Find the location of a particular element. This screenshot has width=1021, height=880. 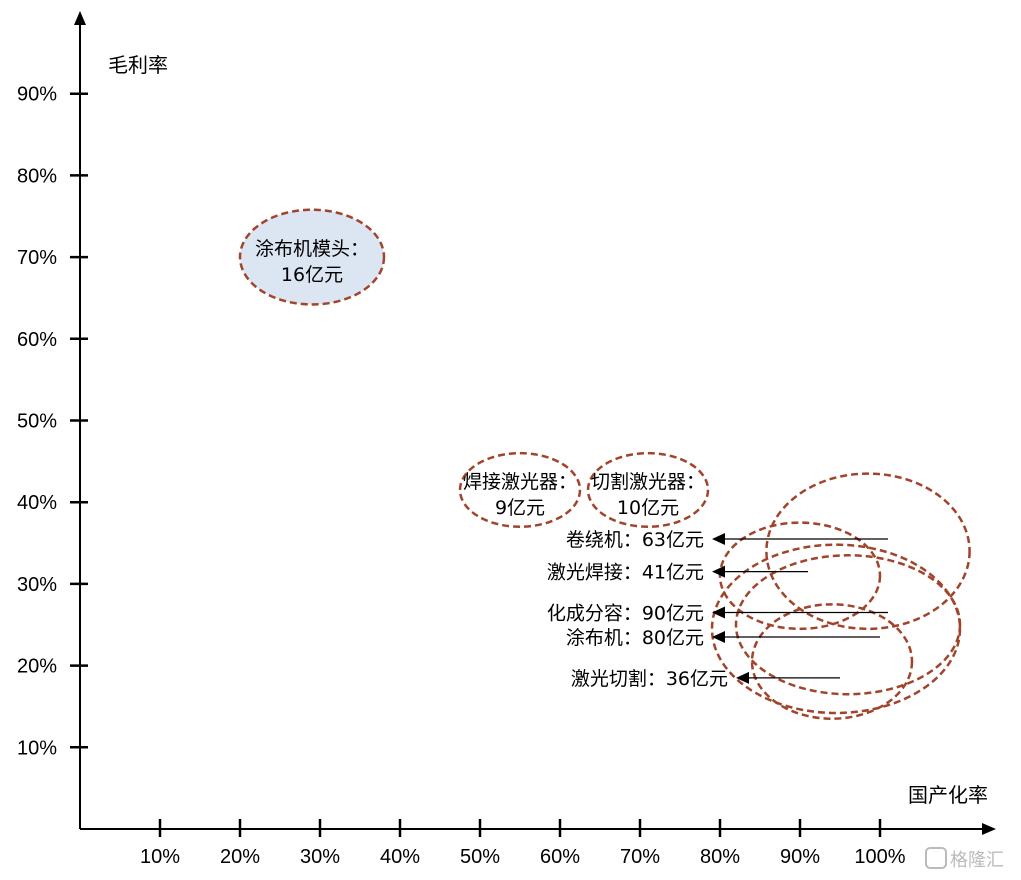

y-axis-arrowhead is located at coordinates (80, 18).